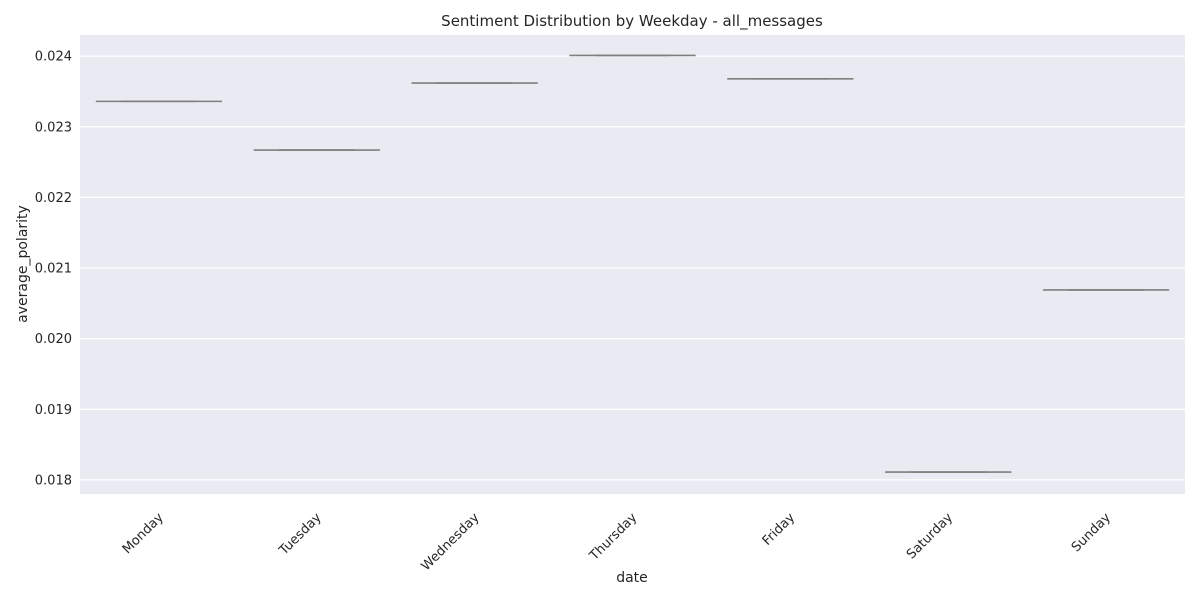 This screenshot has width=1200, height=605. I want to click on y-tick-label: 0.018, so click(53, 480).